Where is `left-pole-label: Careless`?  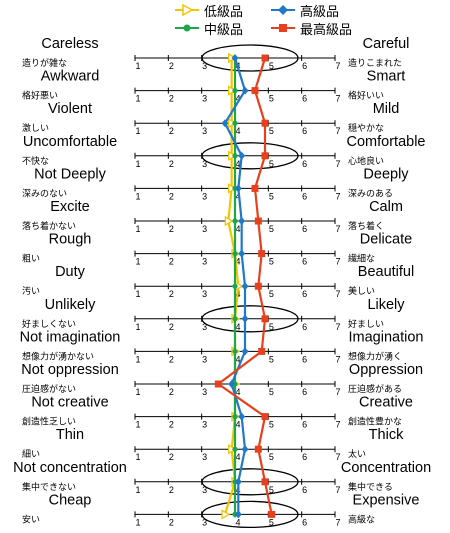
left-pole-label: Careless is located at coordinates (69, 44).